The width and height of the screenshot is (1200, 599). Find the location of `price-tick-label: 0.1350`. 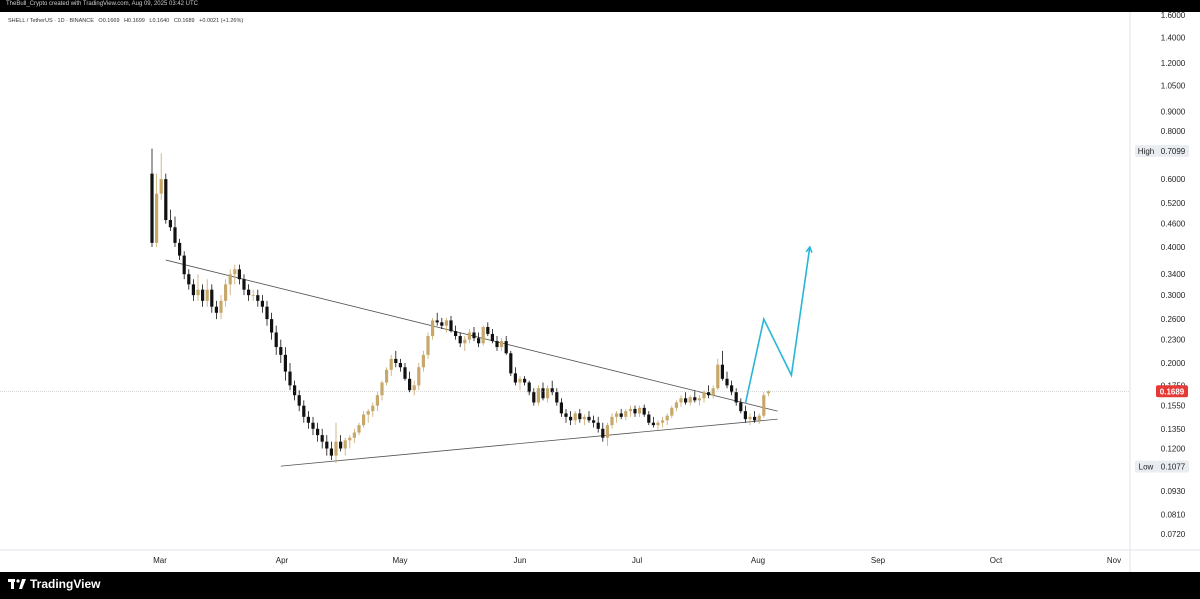

price-tick-label: 0.1350 is located at coordinates (1173, 429).